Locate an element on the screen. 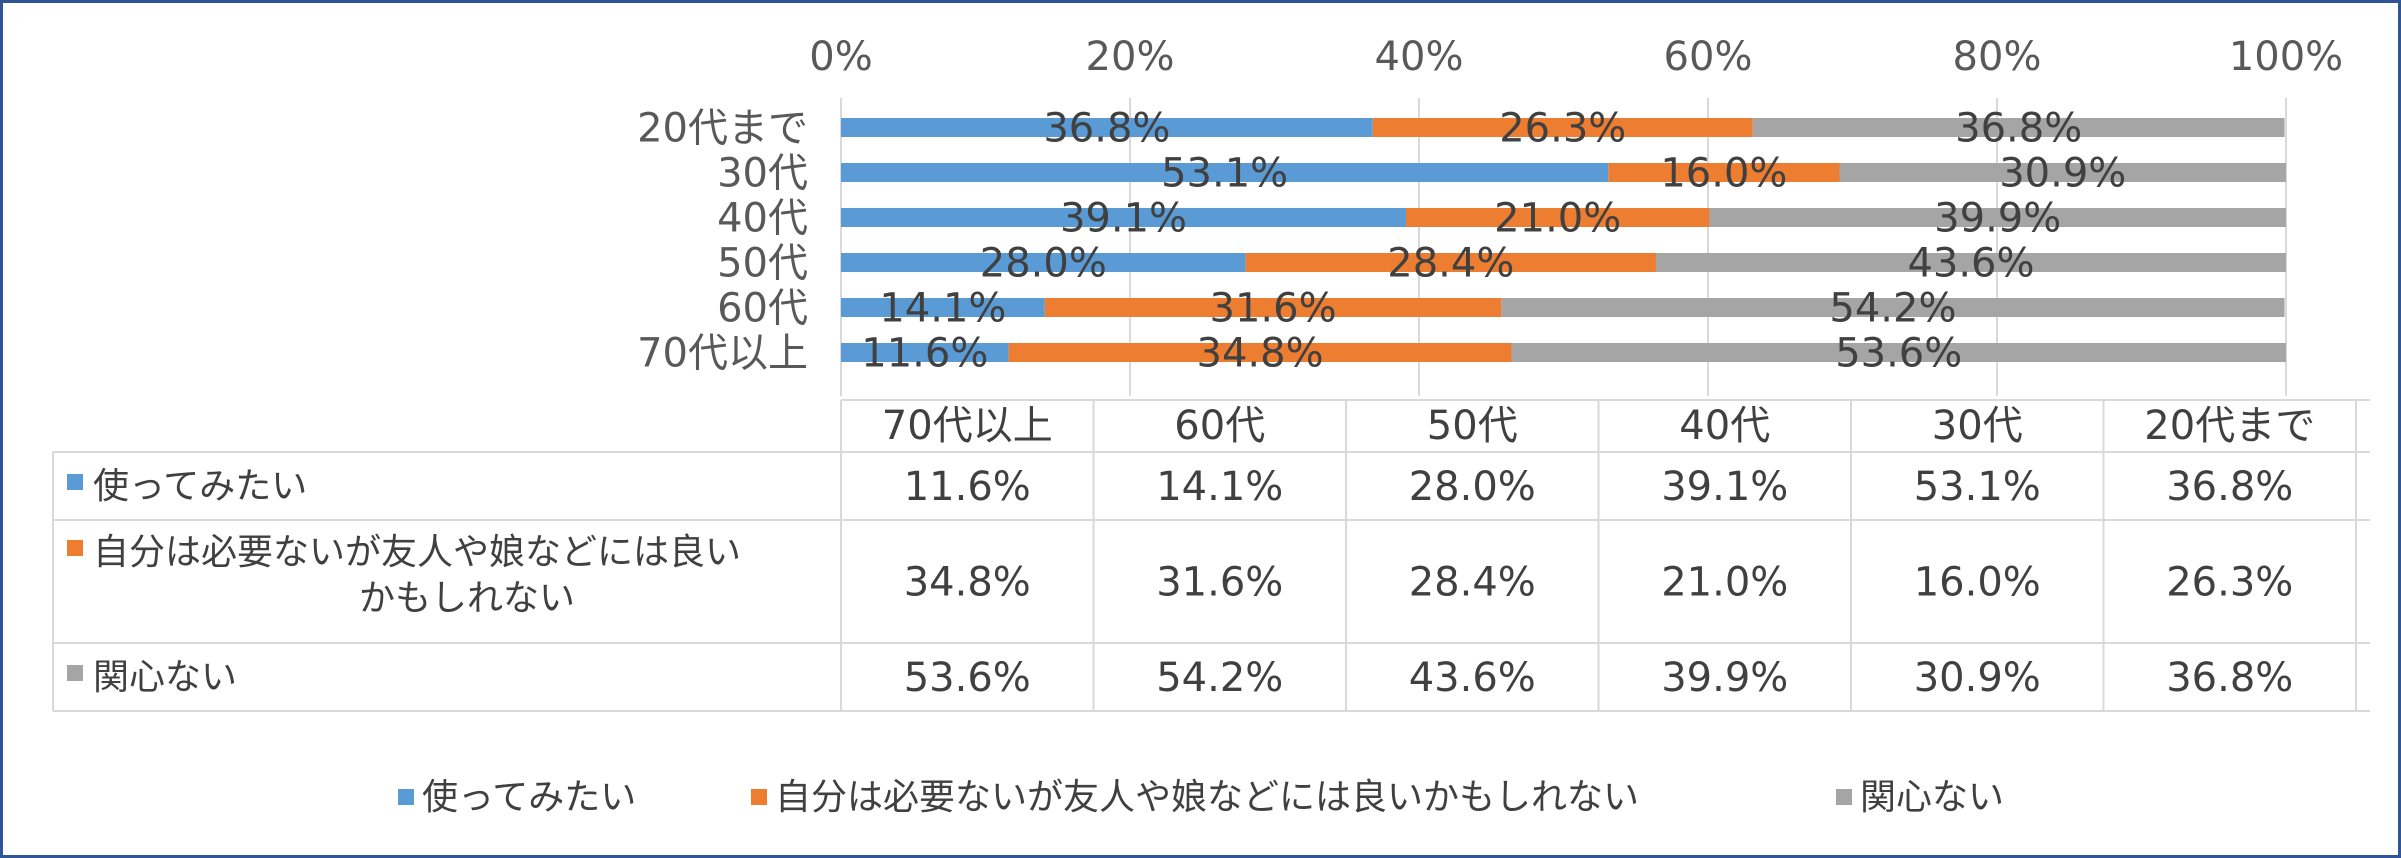 This screenshot has width=2401, height=858. table-cell: 26.3% is located at coordinates (2229, 583).